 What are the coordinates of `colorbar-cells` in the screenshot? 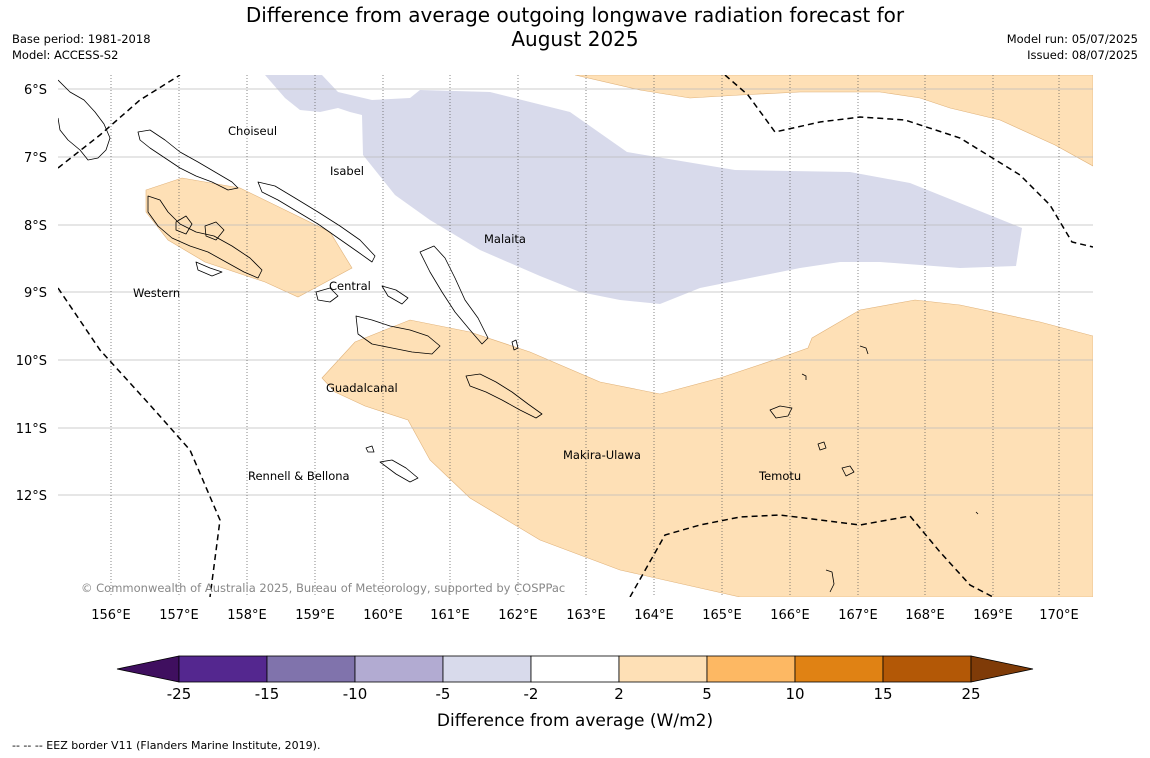 It's located at (575, 669).